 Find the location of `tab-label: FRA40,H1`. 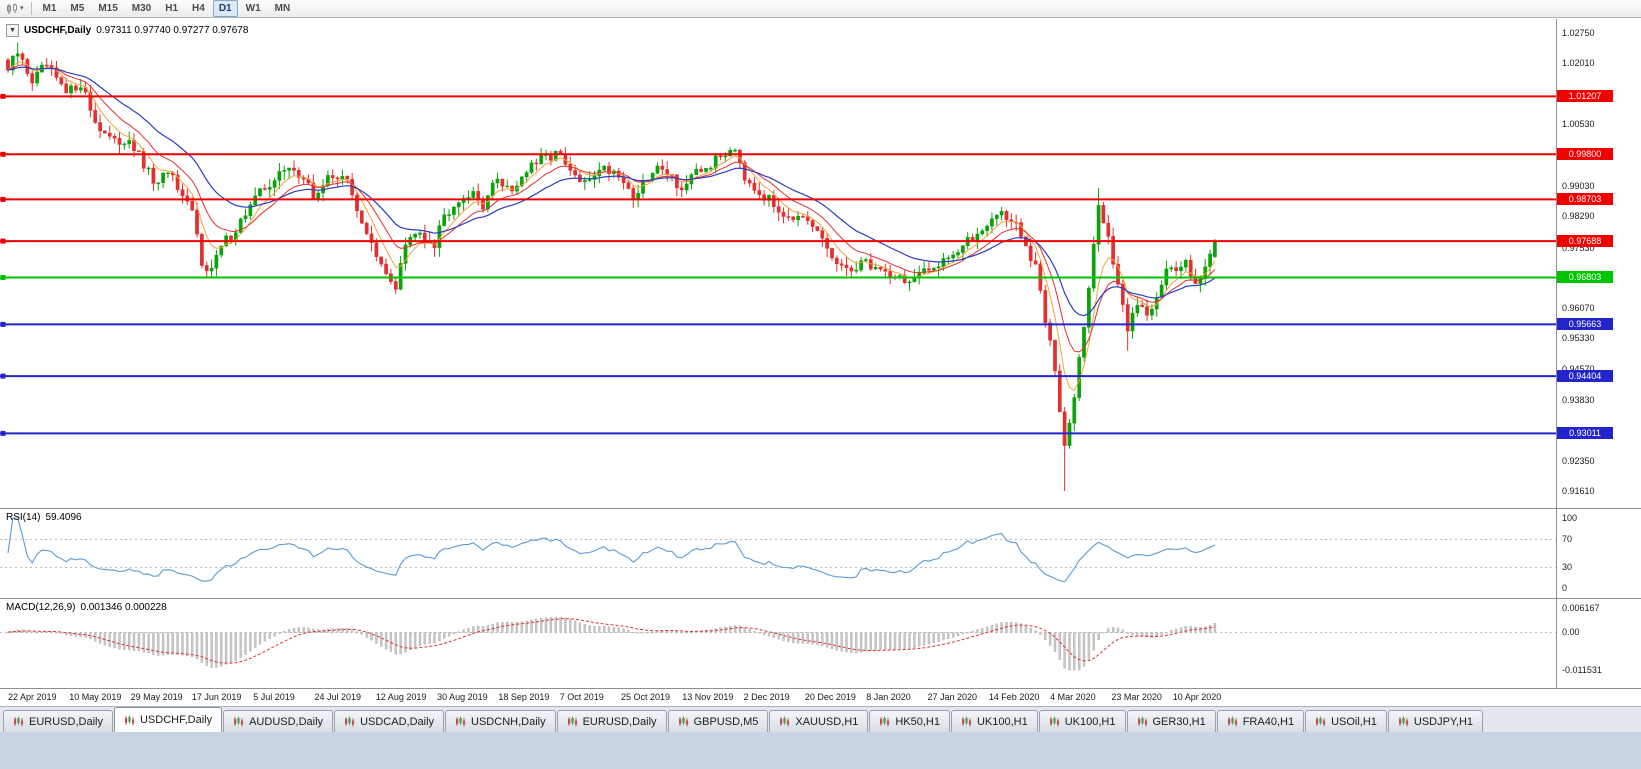

tab-label: FRA40,H1 is located at coordinates (1268, 721).